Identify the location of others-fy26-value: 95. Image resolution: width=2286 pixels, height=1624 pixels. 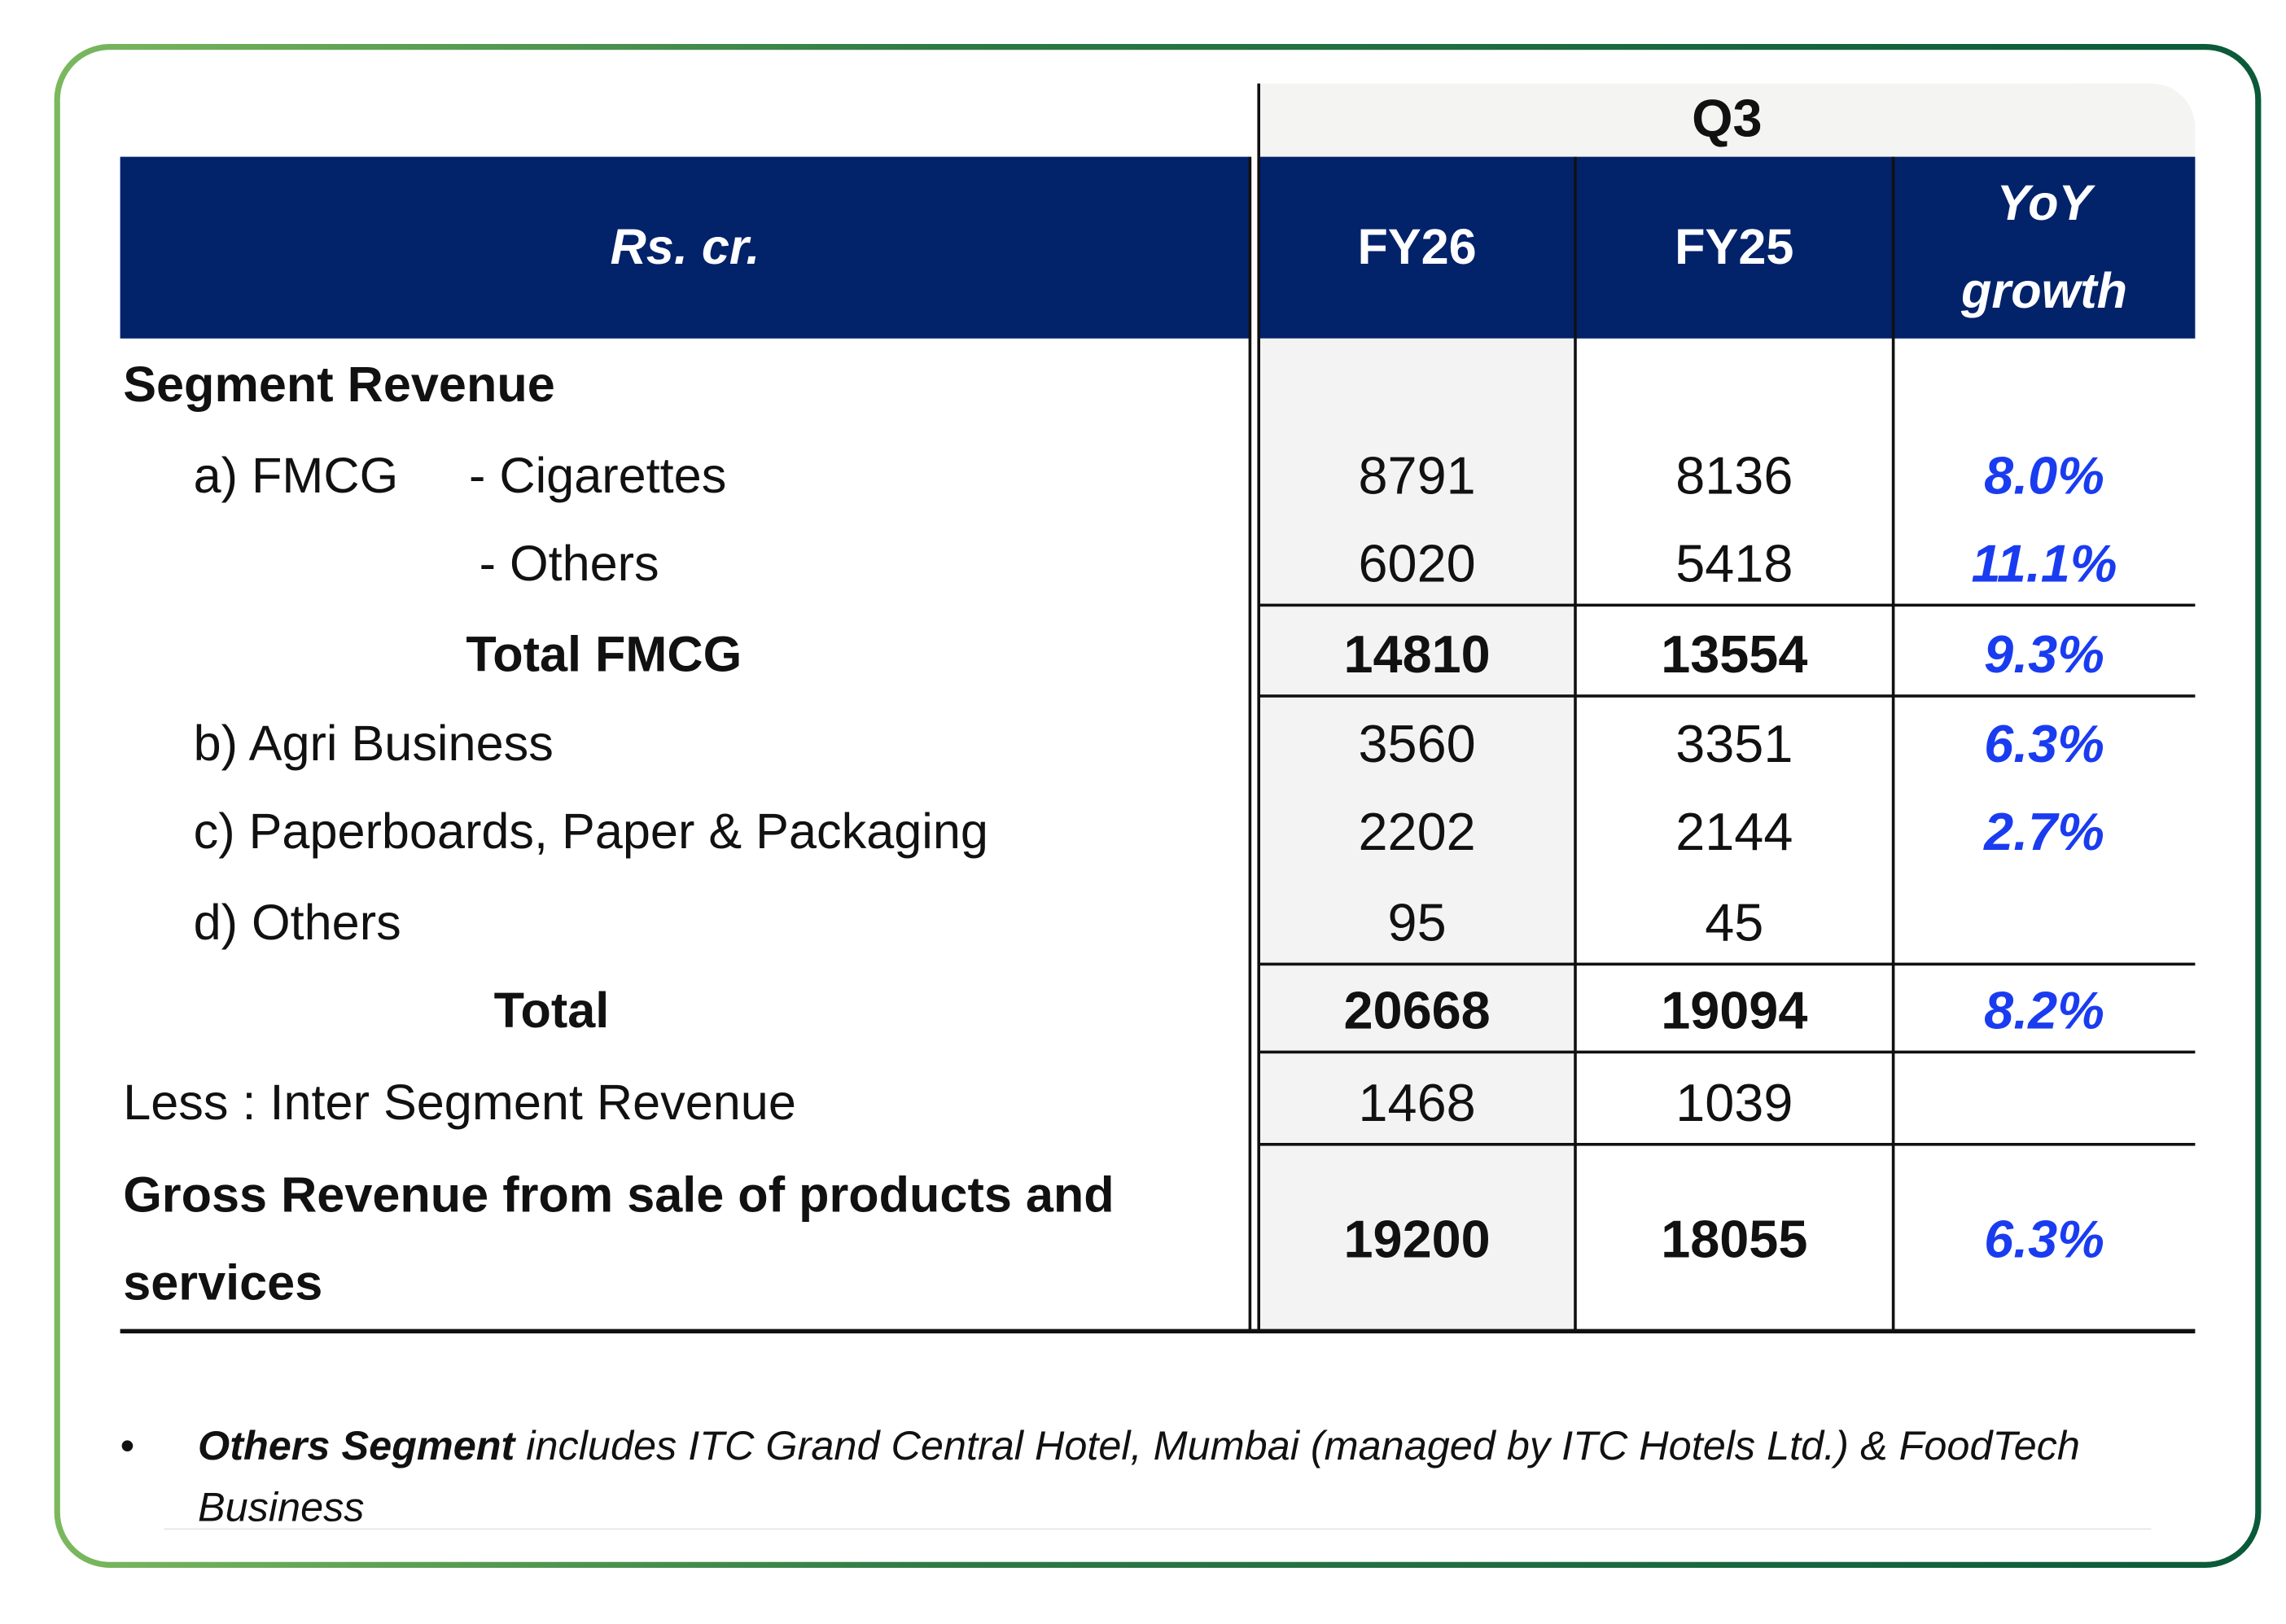
(1417, 922).